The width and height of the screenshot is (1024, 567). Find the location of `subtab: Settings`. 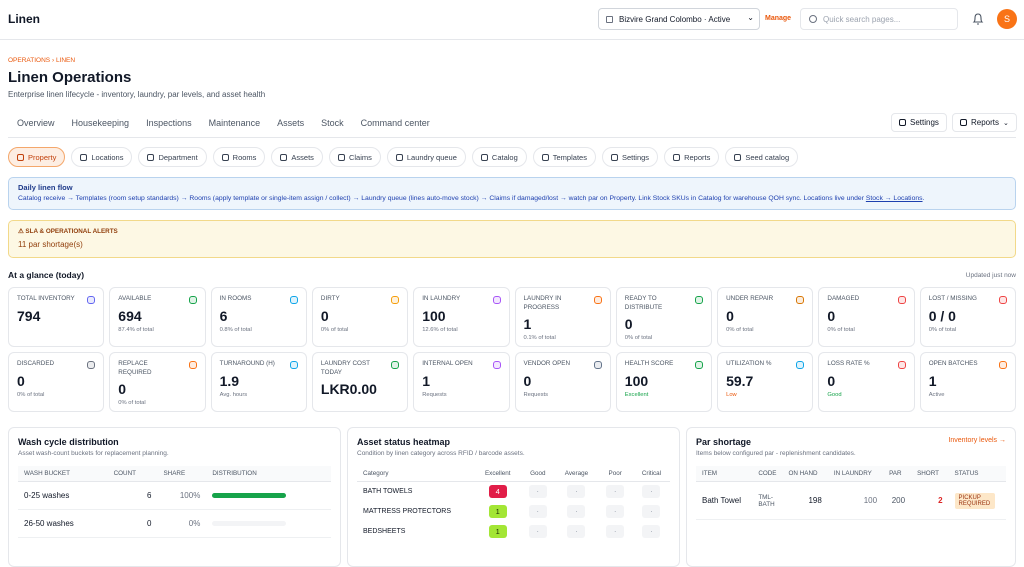

subtab: Settings is located at coordinates (630, 157).